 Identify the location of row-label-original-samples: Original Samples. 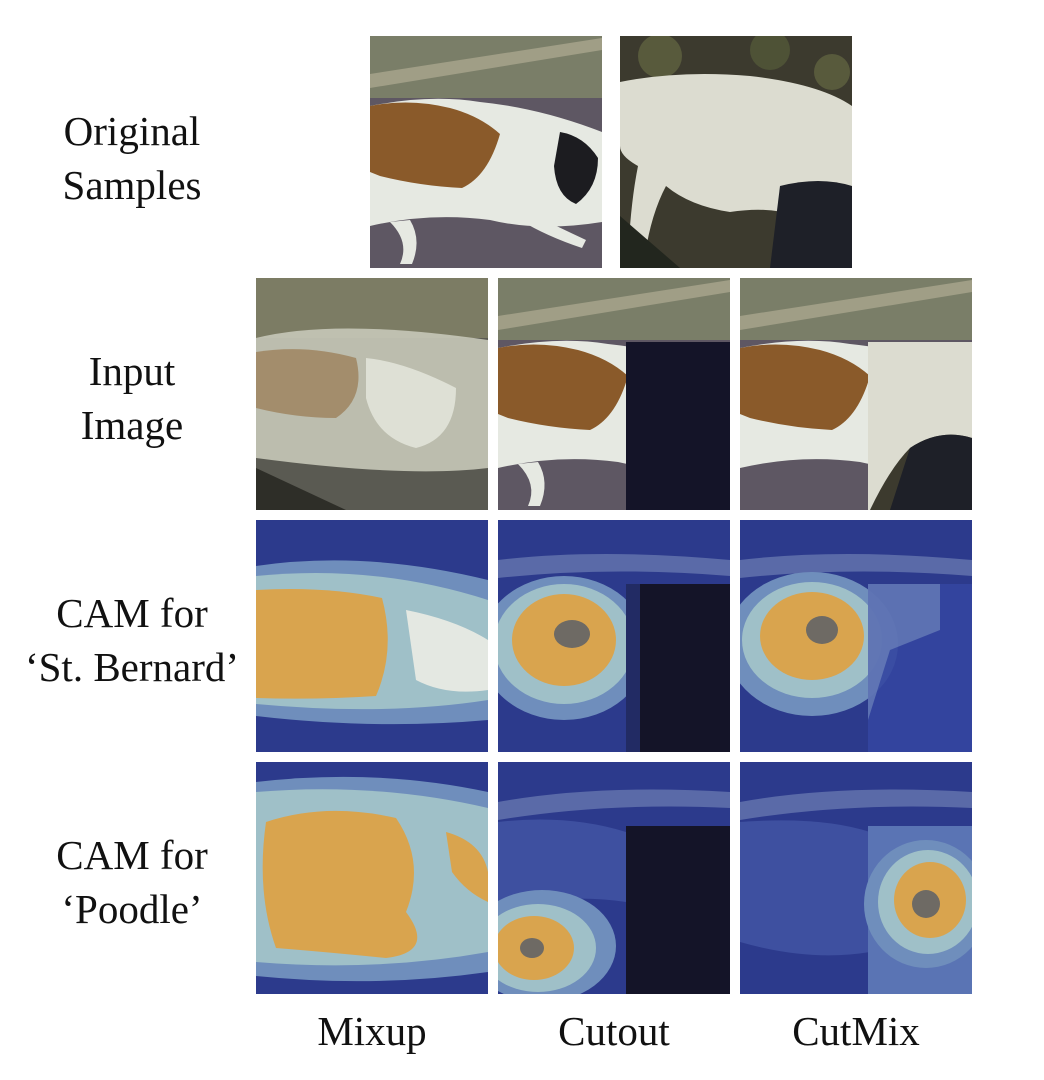
(132, 158).